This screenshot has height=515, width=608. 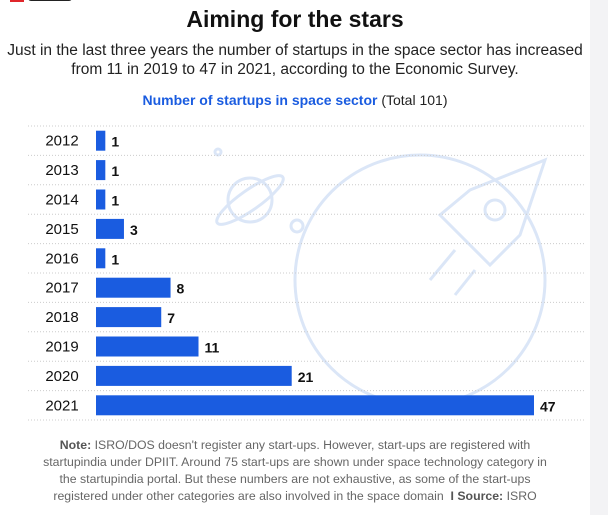 What do you see at coordinates (171, 318) in the screenshot?
I see `data-label: 7` at bounding box center [171, 318].